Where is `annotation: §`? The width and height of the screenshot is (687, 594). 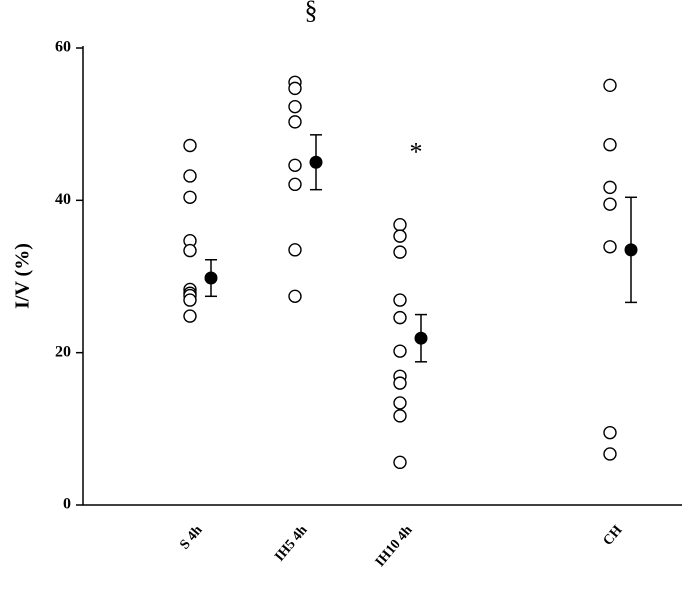 annotation: § is located at coordinates (311, 12).